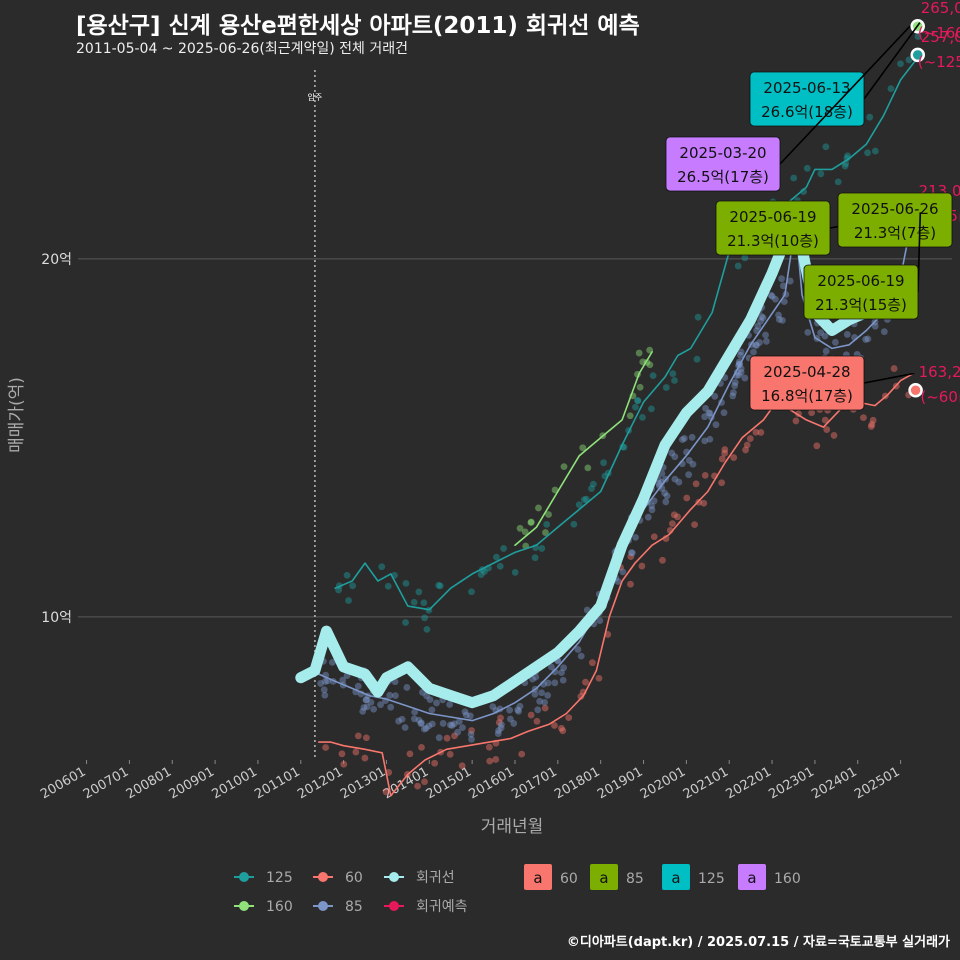 The image size is (960, 960). I want to click on x-tick-label: 200701, so click(106, 783).